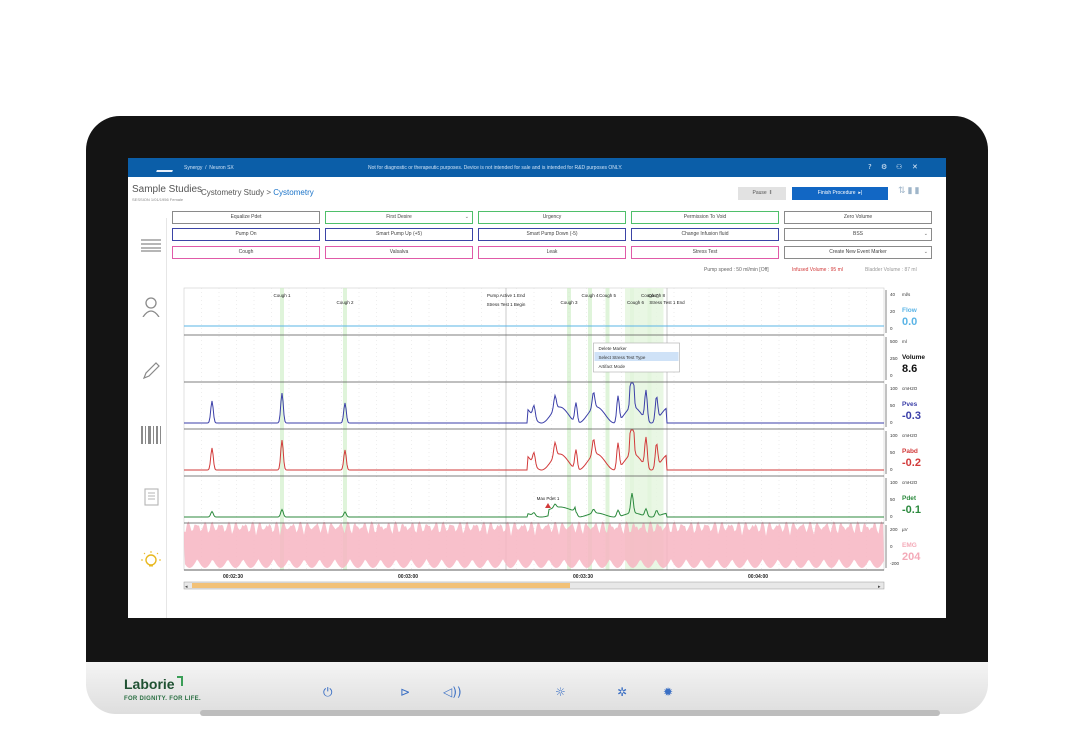  I want to click on context-menu-item: Artifact Mode, so click(612, 366).